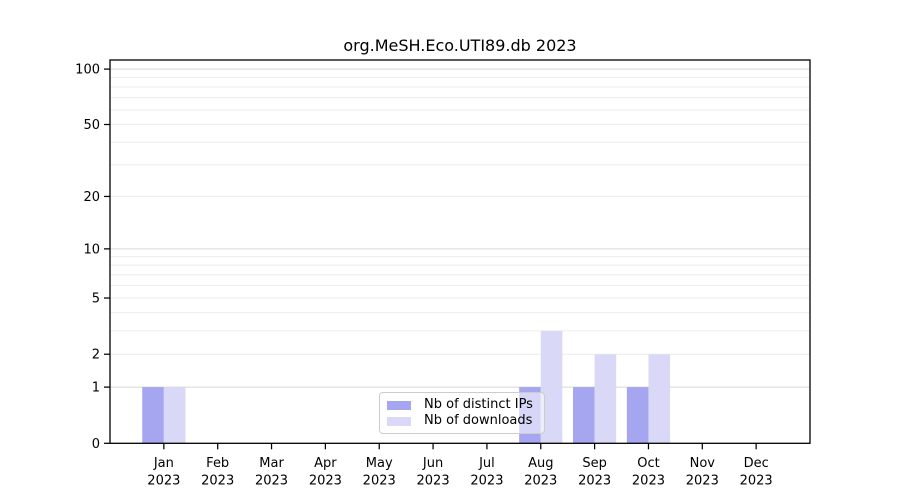 This screenshot has width=900, height=500. I want to click on x-tick-label-month: Apr, so click(325, 463).